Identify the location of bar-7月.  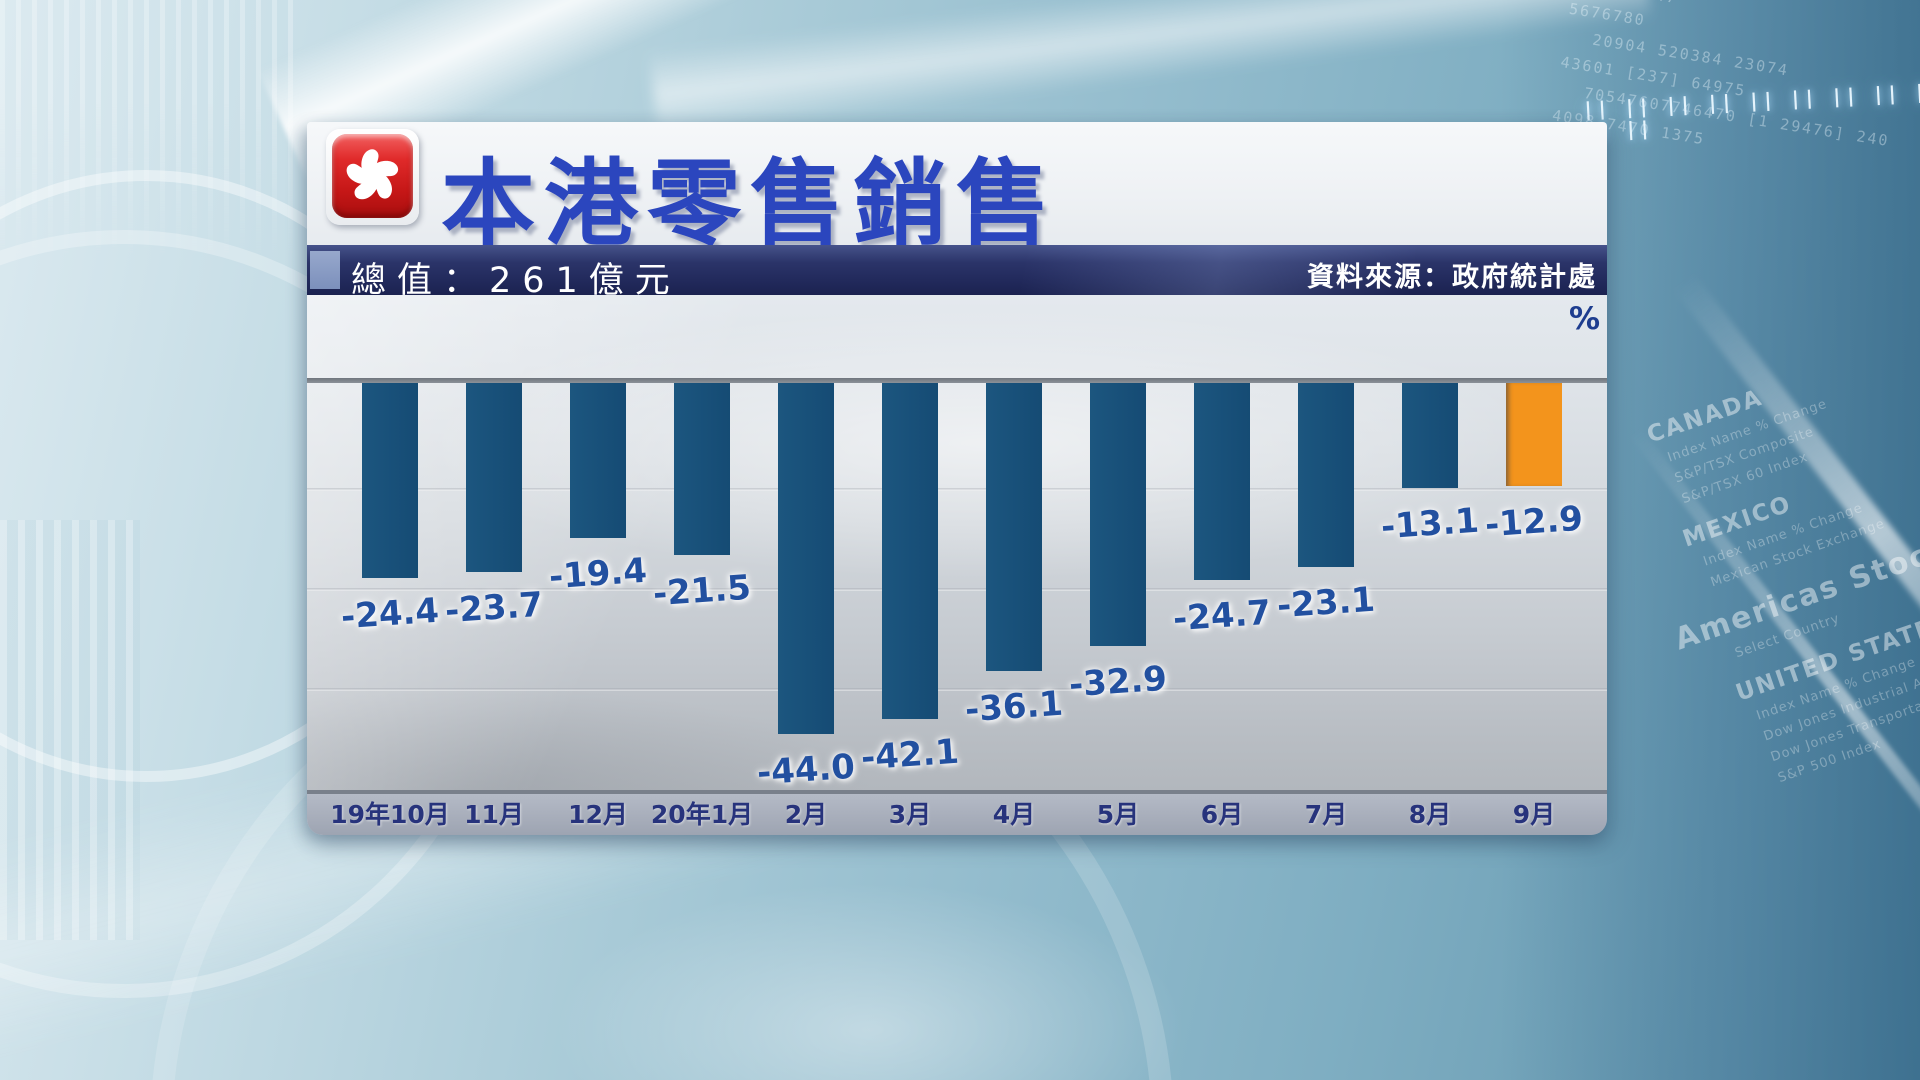
(1326, 475).